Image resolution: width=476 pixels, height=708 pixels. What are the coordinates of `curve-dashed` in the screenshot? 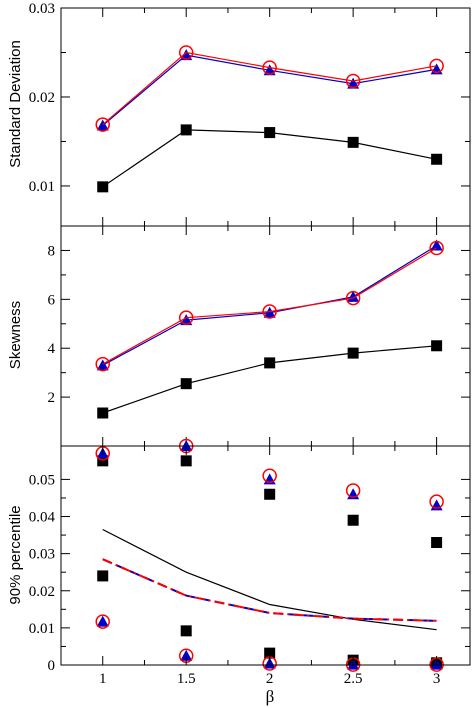 It's located at (269, 590).